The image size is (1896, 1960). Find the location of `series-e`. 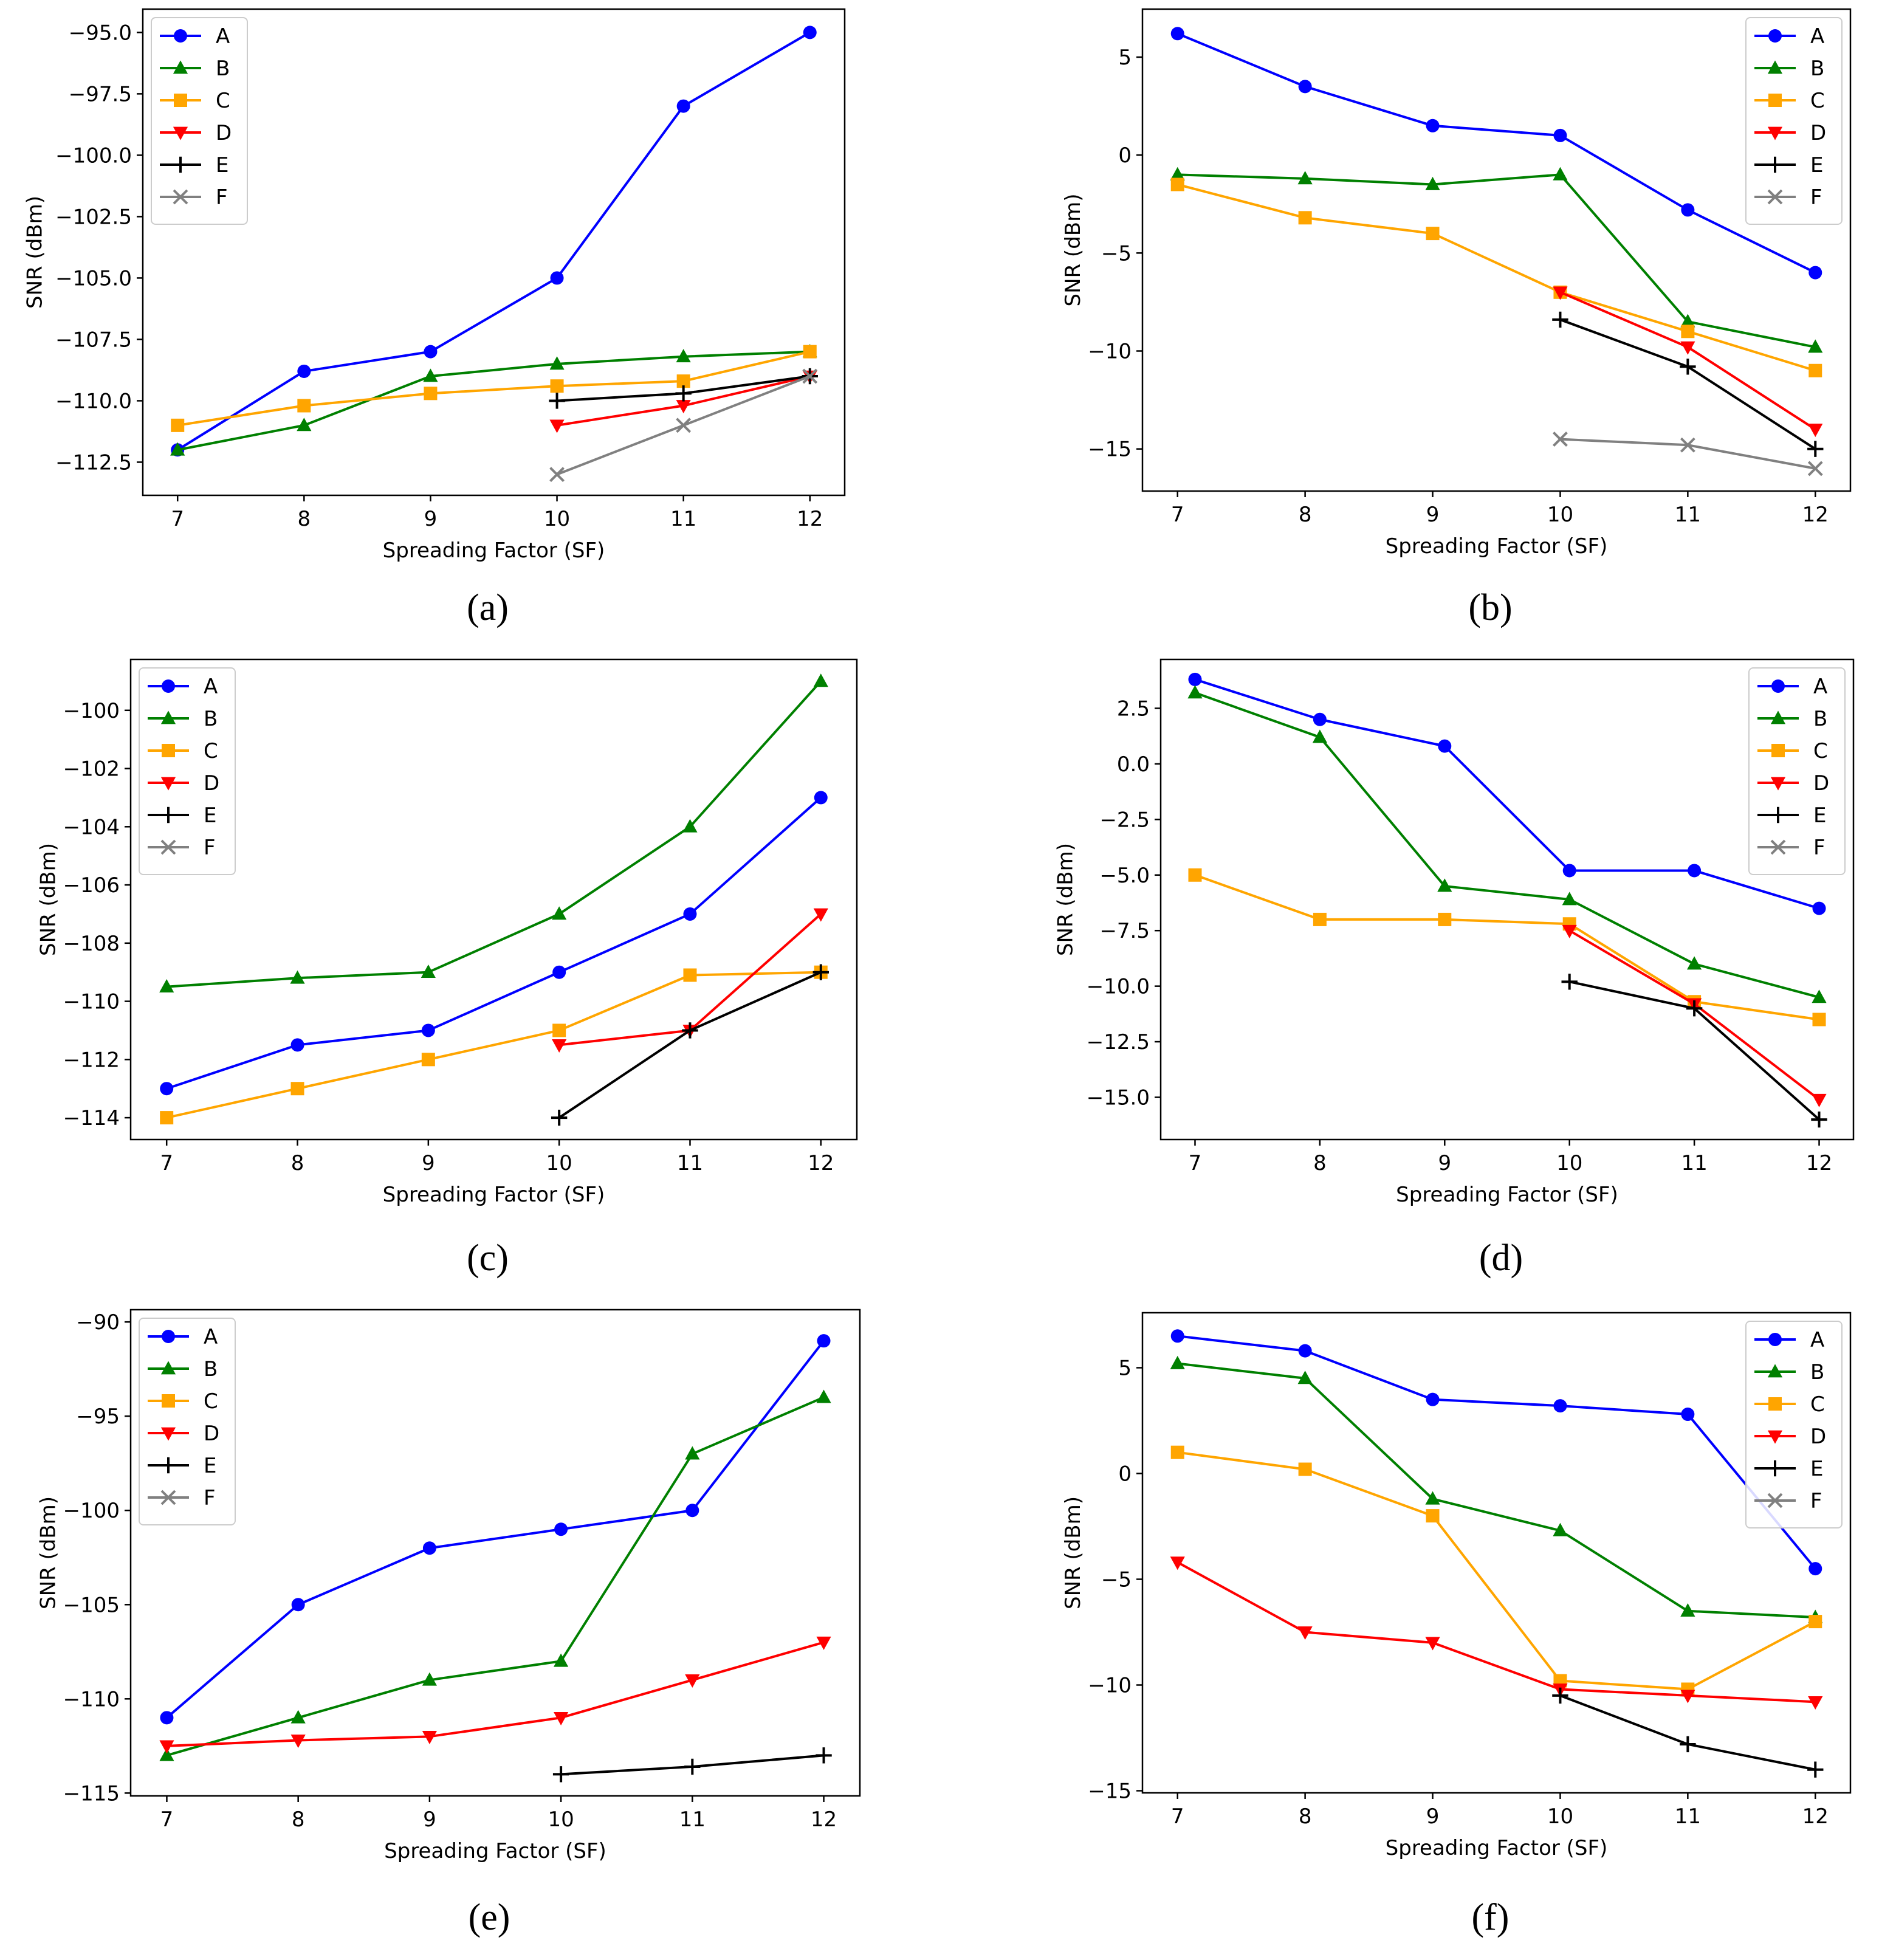

series-e is located at coordinates (683, 388).